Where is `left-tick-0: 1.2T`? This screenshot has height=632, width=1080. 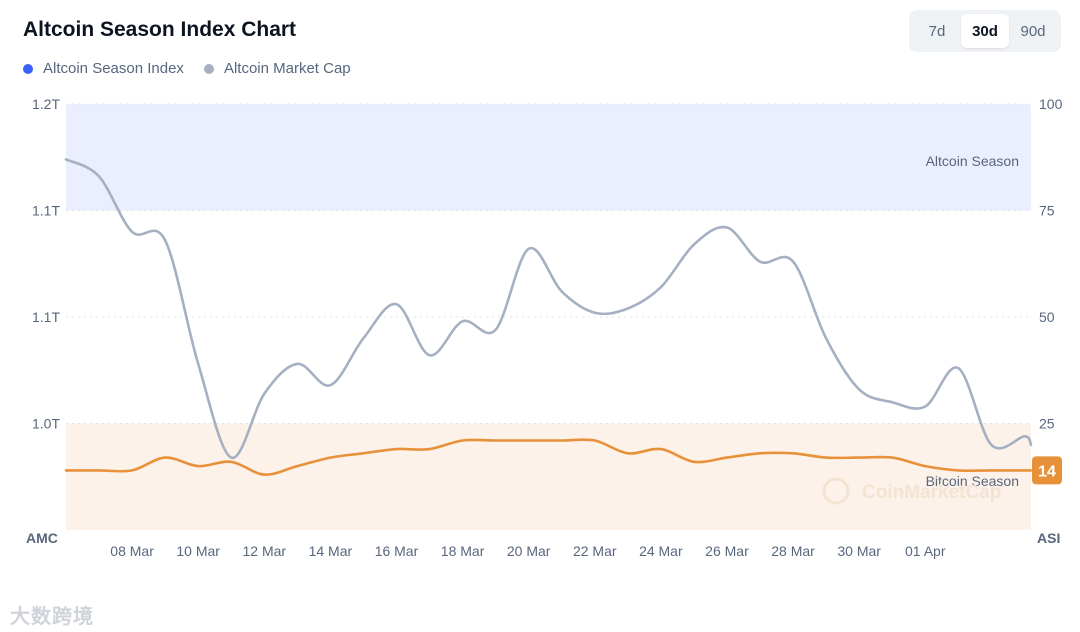
left-tick-0: 1.2T is located at coordinates (46, 104).